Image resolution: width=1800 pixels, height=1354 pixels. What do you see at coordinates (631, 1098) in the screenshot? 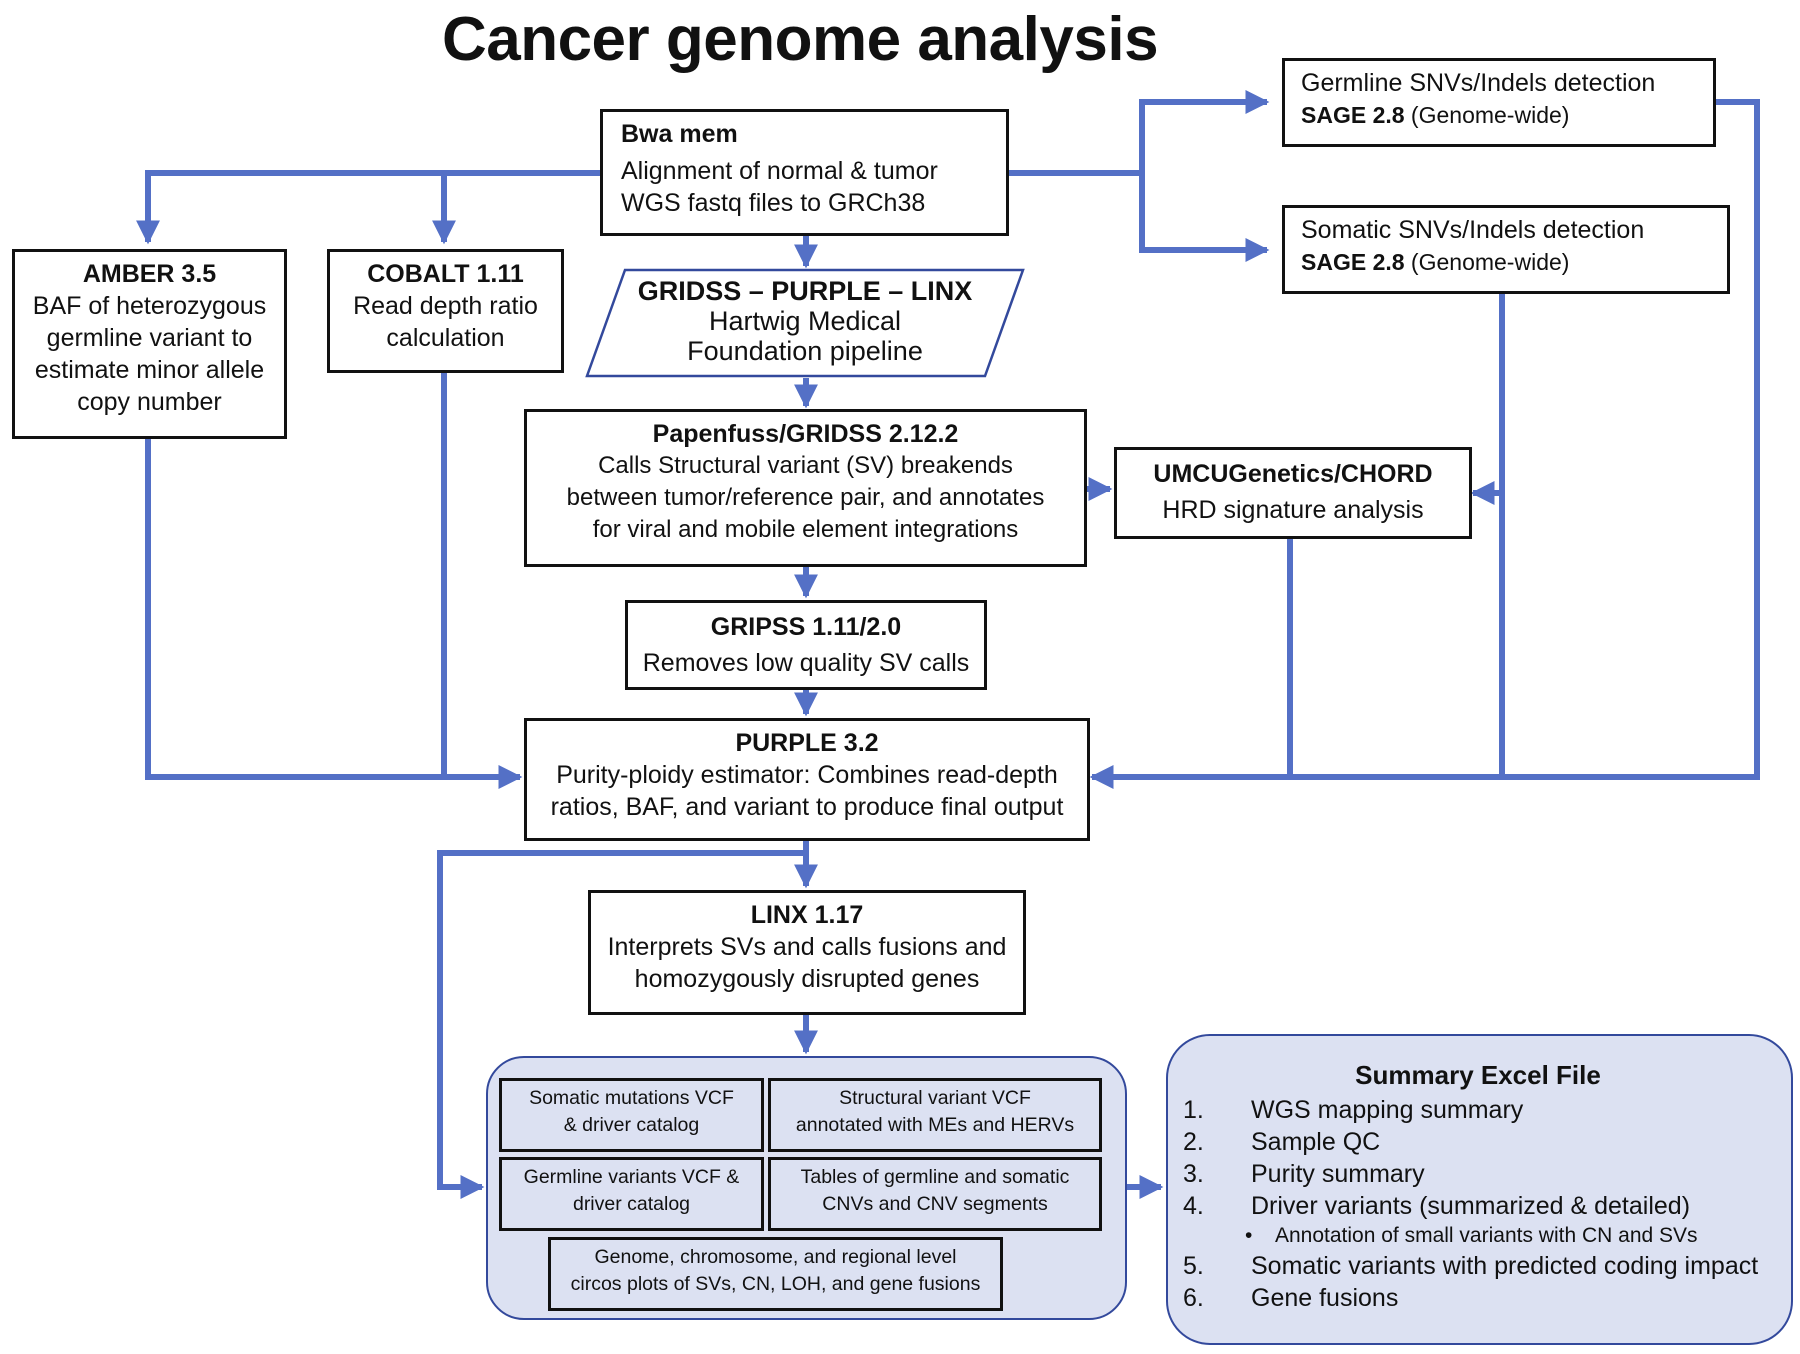
I see `output-somatic-vcf-line1: Somatic mutations VCF` at bounding box center [631, 1098].